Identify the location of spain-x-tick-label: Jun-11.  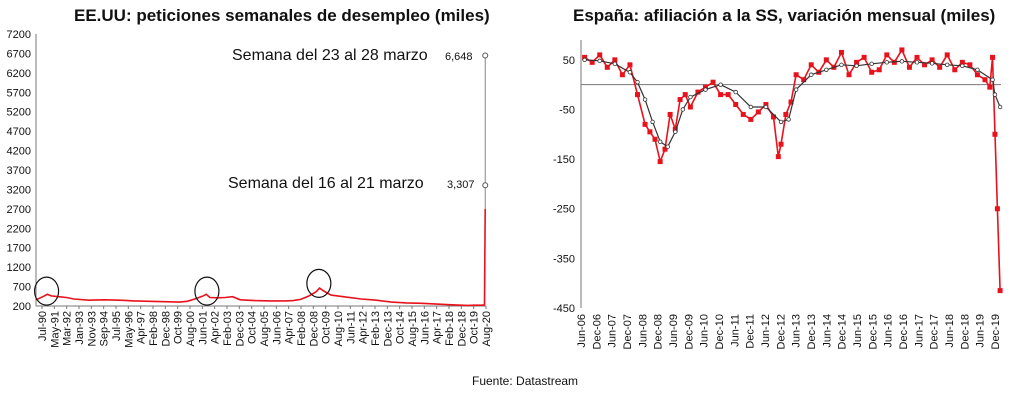
(735, 330).